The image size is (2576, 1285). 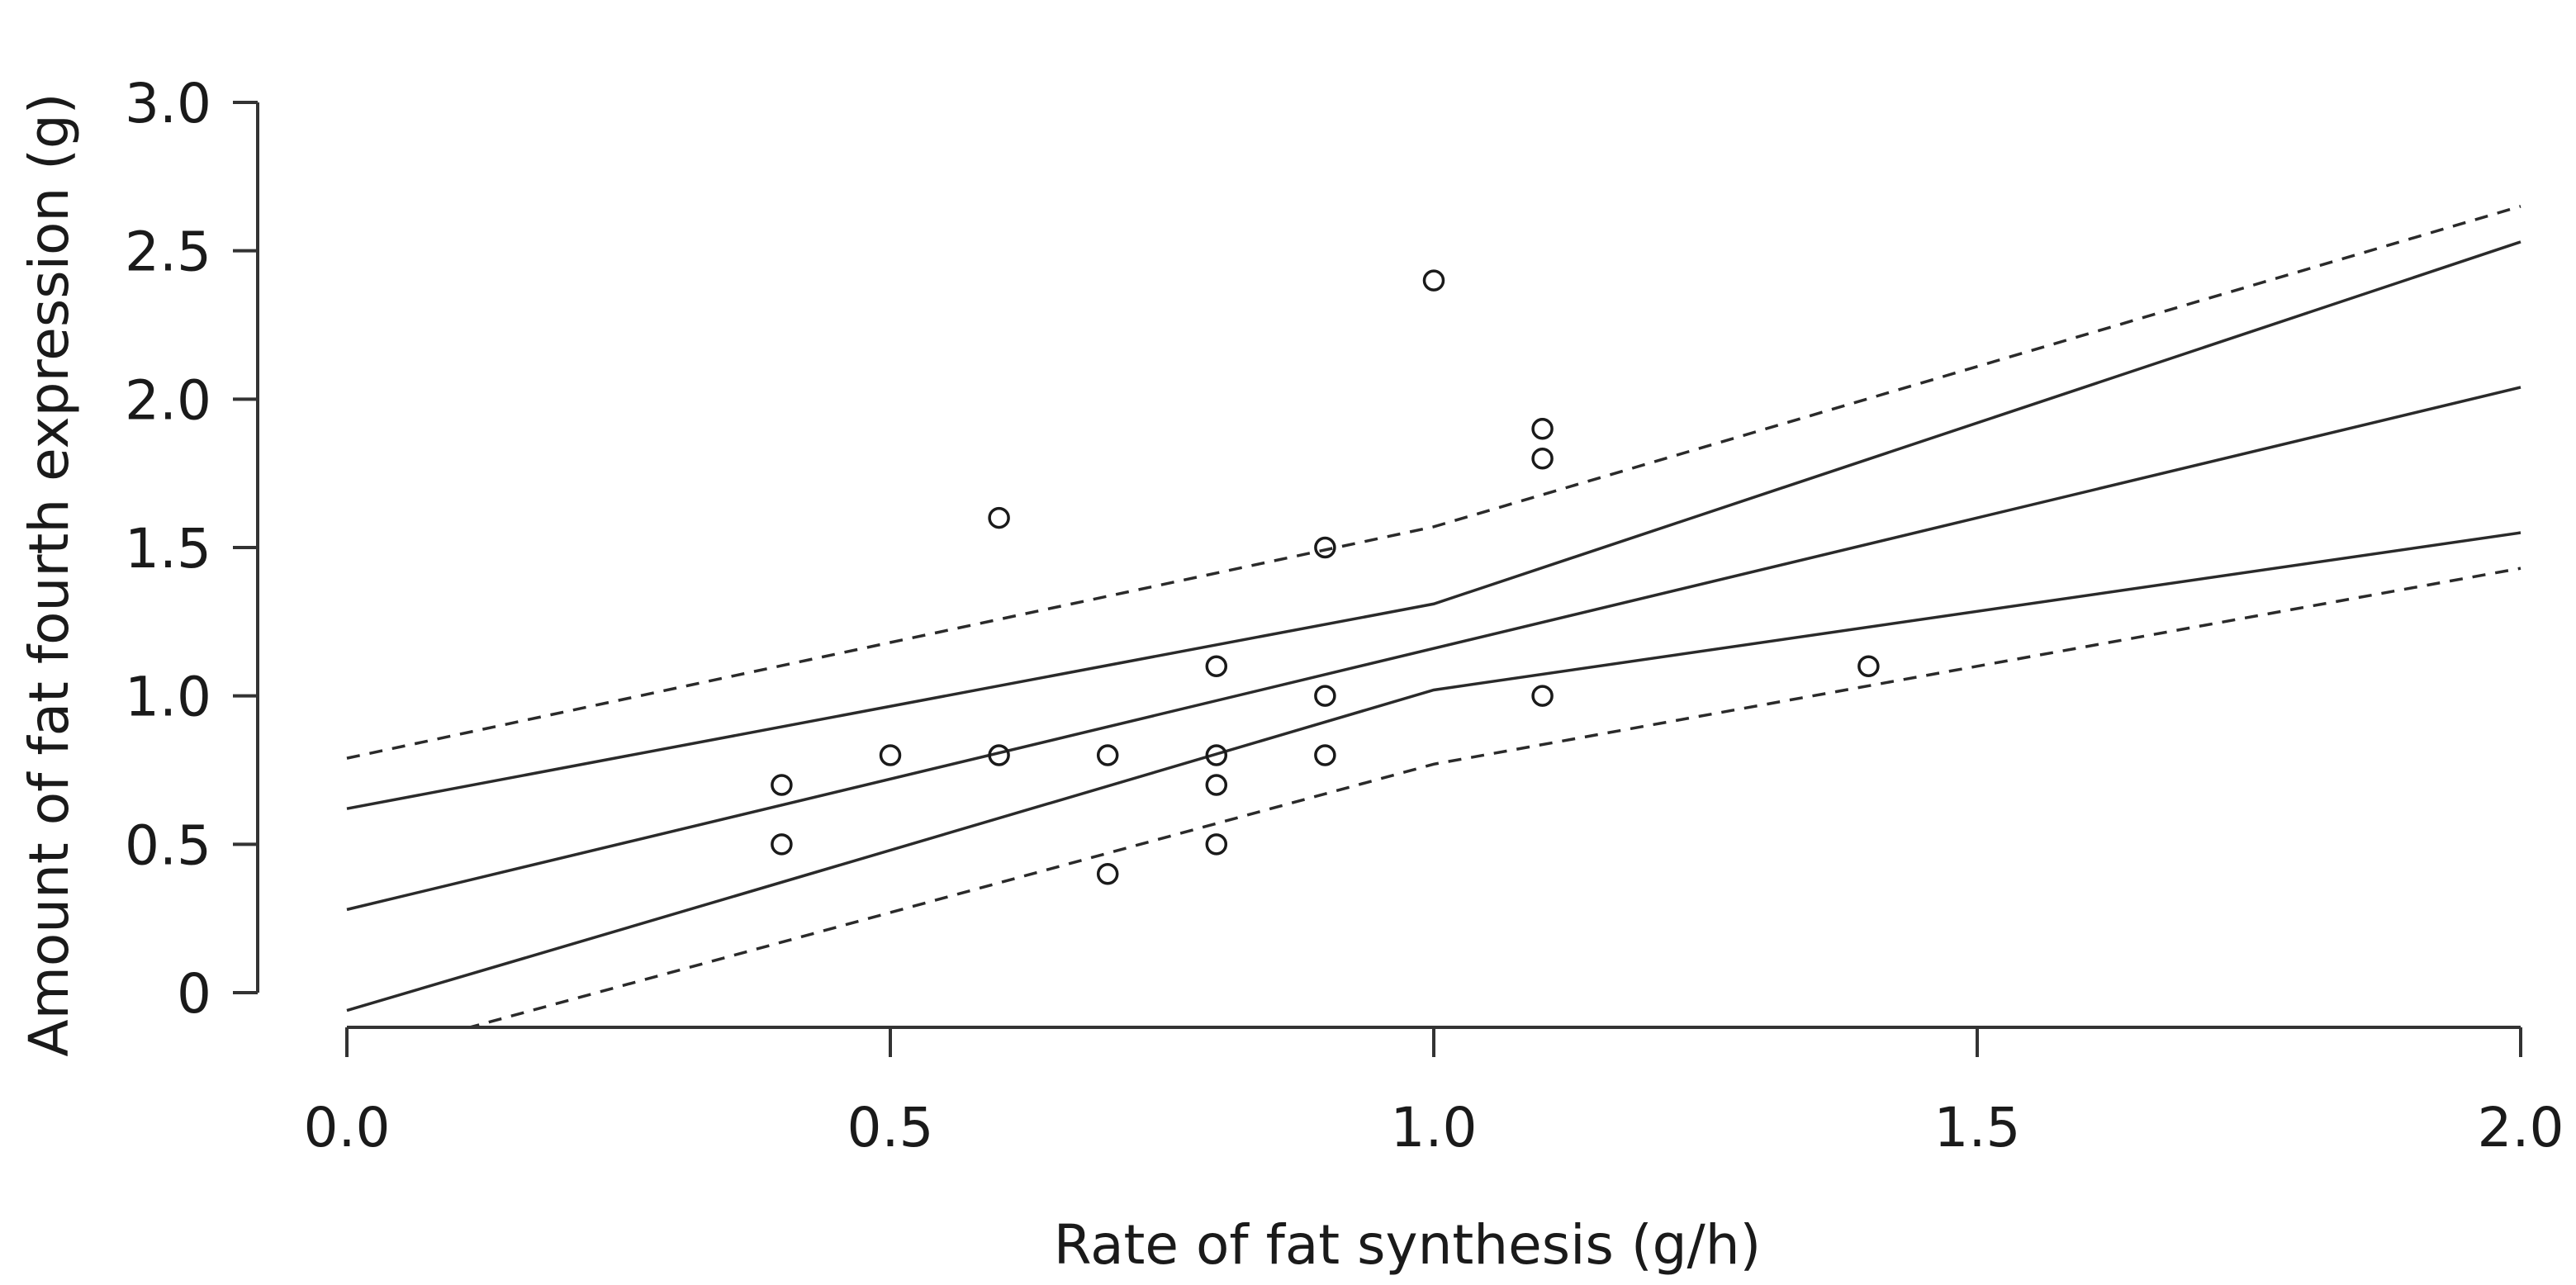 What do you see at coordinates (168, 845) in the screenshot?
I see `y-tick-label: 0.5` at bounding box center [168, 845].